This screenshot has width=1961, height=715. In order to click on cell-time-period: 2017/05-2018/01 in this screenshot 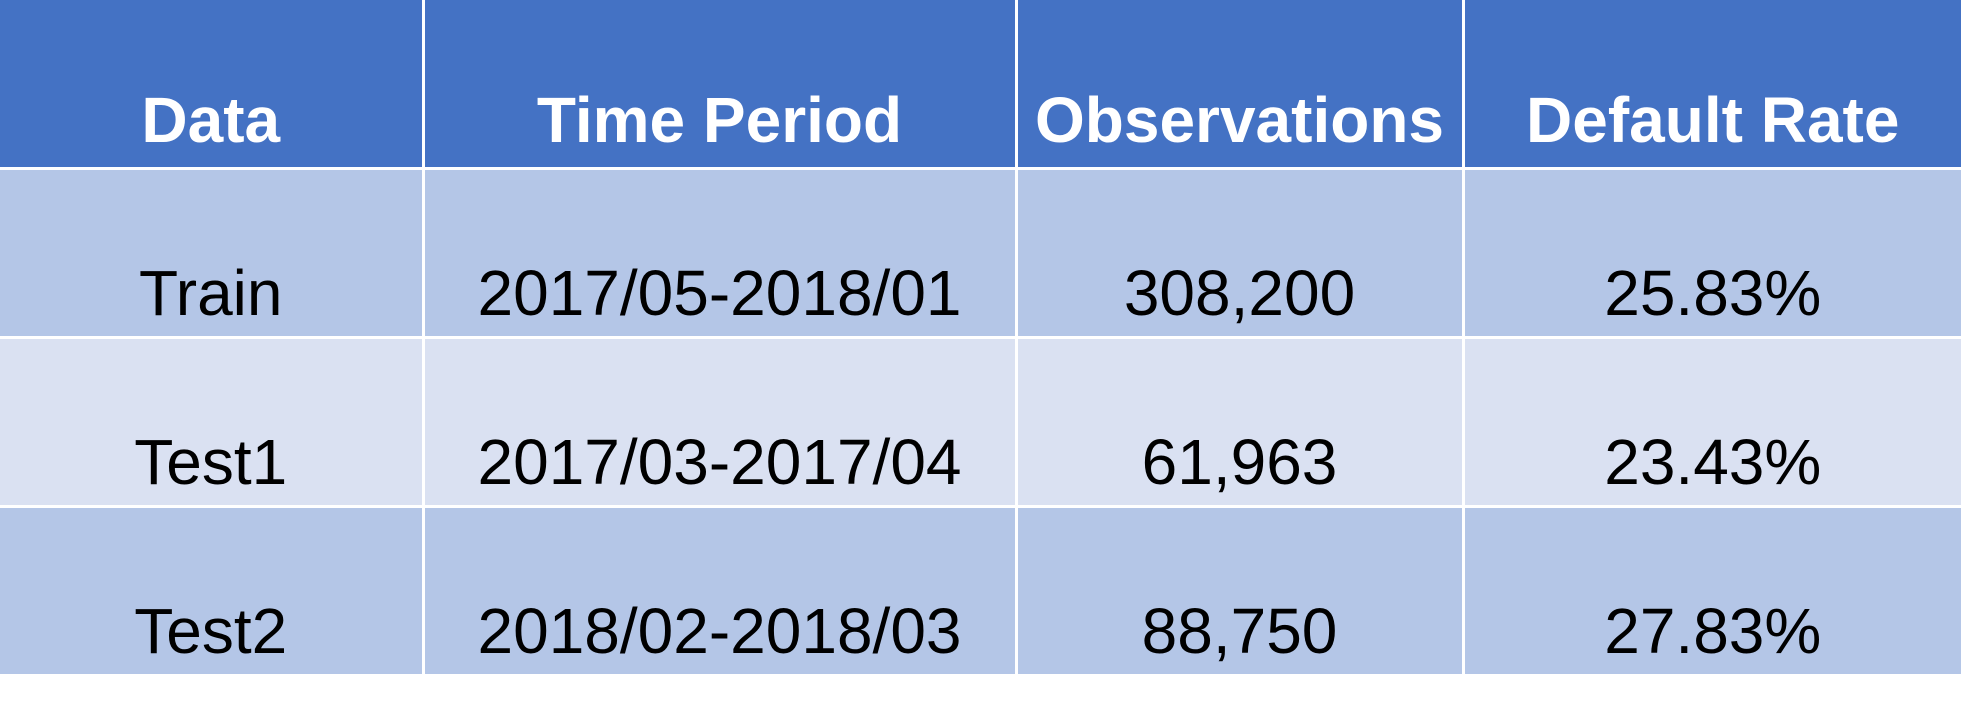, I will do `click(719, 252)`.